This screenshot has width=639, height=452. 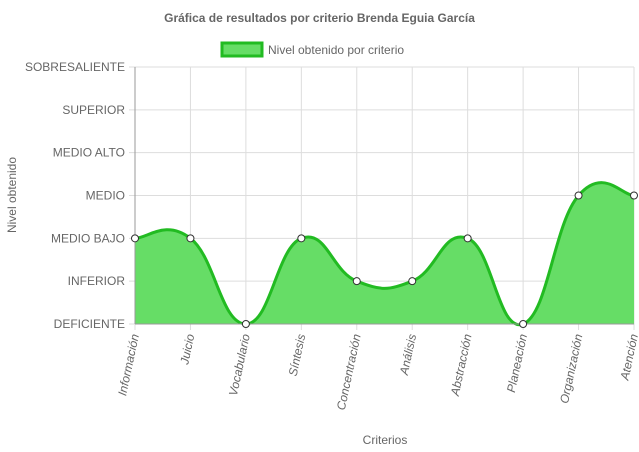 What do you see at coordinates (105, 196) in the screenshot?
I see `y-tick-label: MEDIO` at bounding box center [105, 196].